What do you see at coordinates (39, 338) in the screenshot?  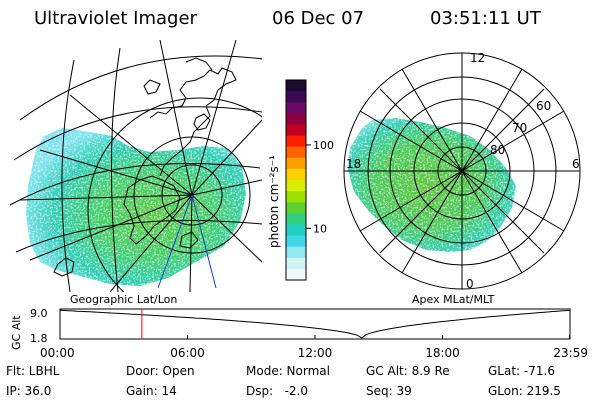 I see `timeline-y-tick-min: 1.8` at bounding box center [39, 338].